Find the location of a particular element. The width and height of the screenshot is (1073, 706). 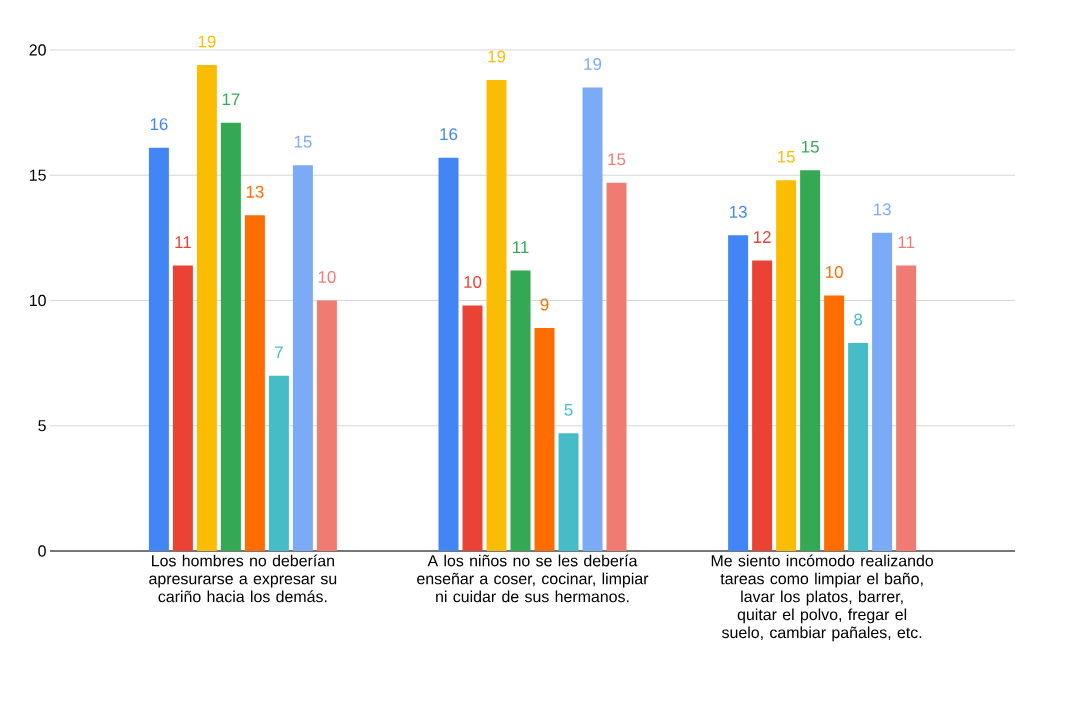

data-label: 9 is located at coordinates (544, 304).